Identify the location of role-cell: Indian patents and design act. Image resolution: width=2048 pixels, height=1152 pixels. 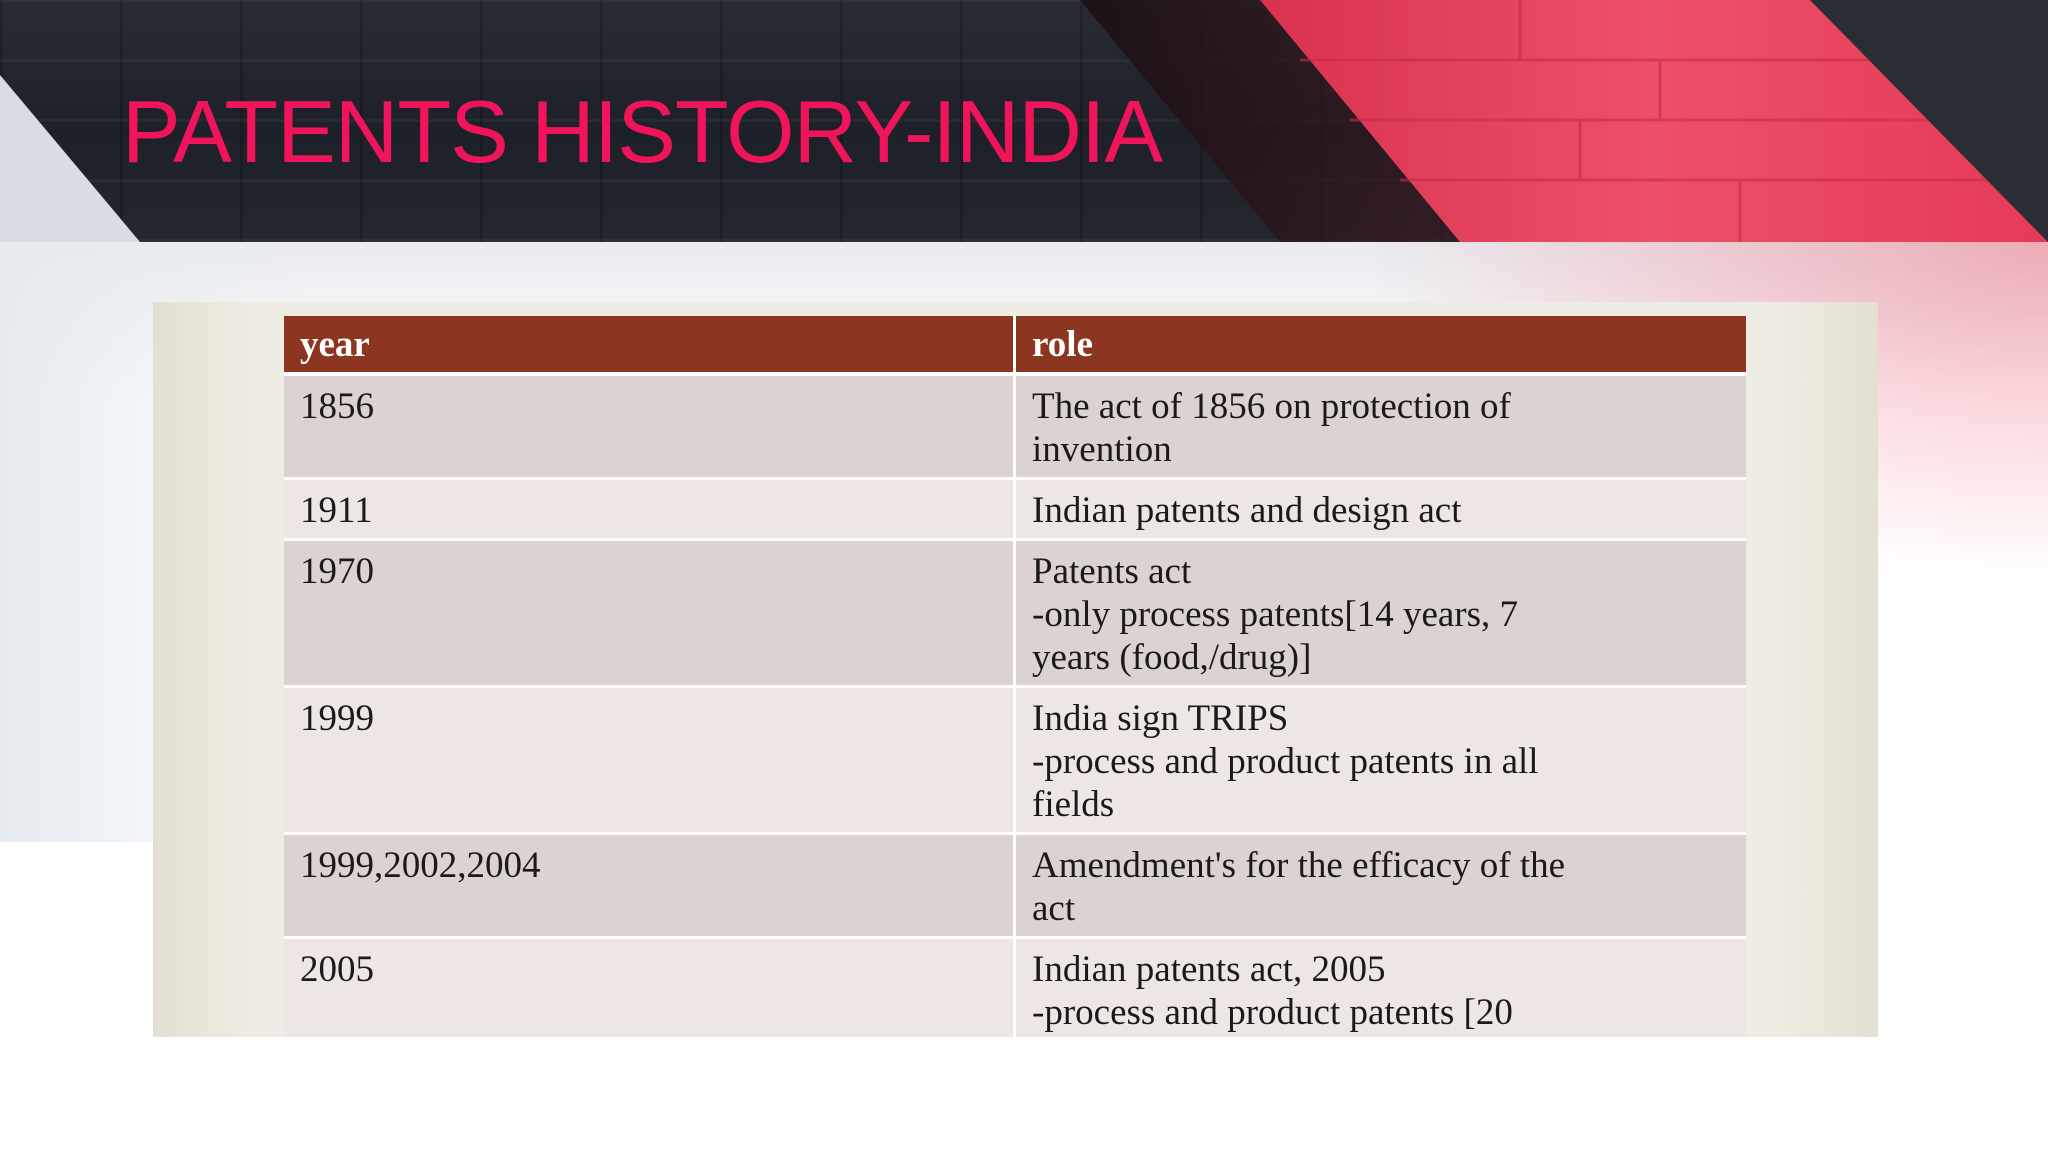
(1380, 509).